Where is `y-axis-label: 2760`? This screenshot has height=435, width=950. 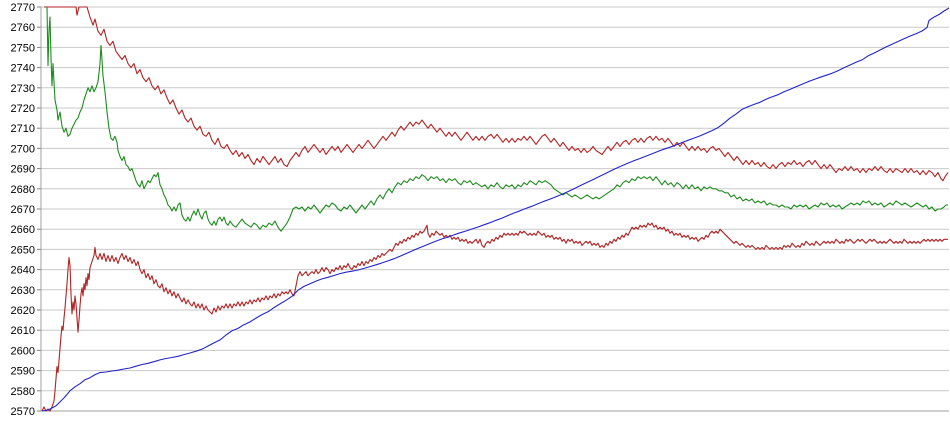 y-axis-label: 2760 is located at coordinates (23, 28).